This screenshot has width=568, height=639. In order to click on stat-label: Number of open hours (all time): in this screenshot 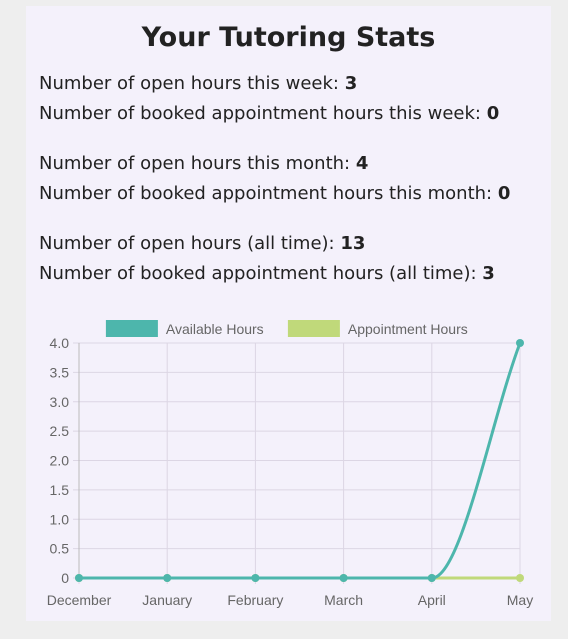, I will do `click(190, 243)`.